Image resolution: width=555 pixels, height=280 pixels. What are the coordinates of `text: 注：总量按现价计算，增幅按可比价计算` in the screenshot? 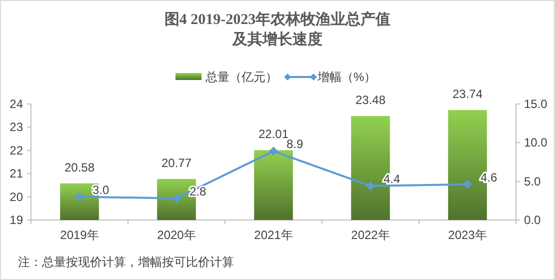 It's located at (126, 262).